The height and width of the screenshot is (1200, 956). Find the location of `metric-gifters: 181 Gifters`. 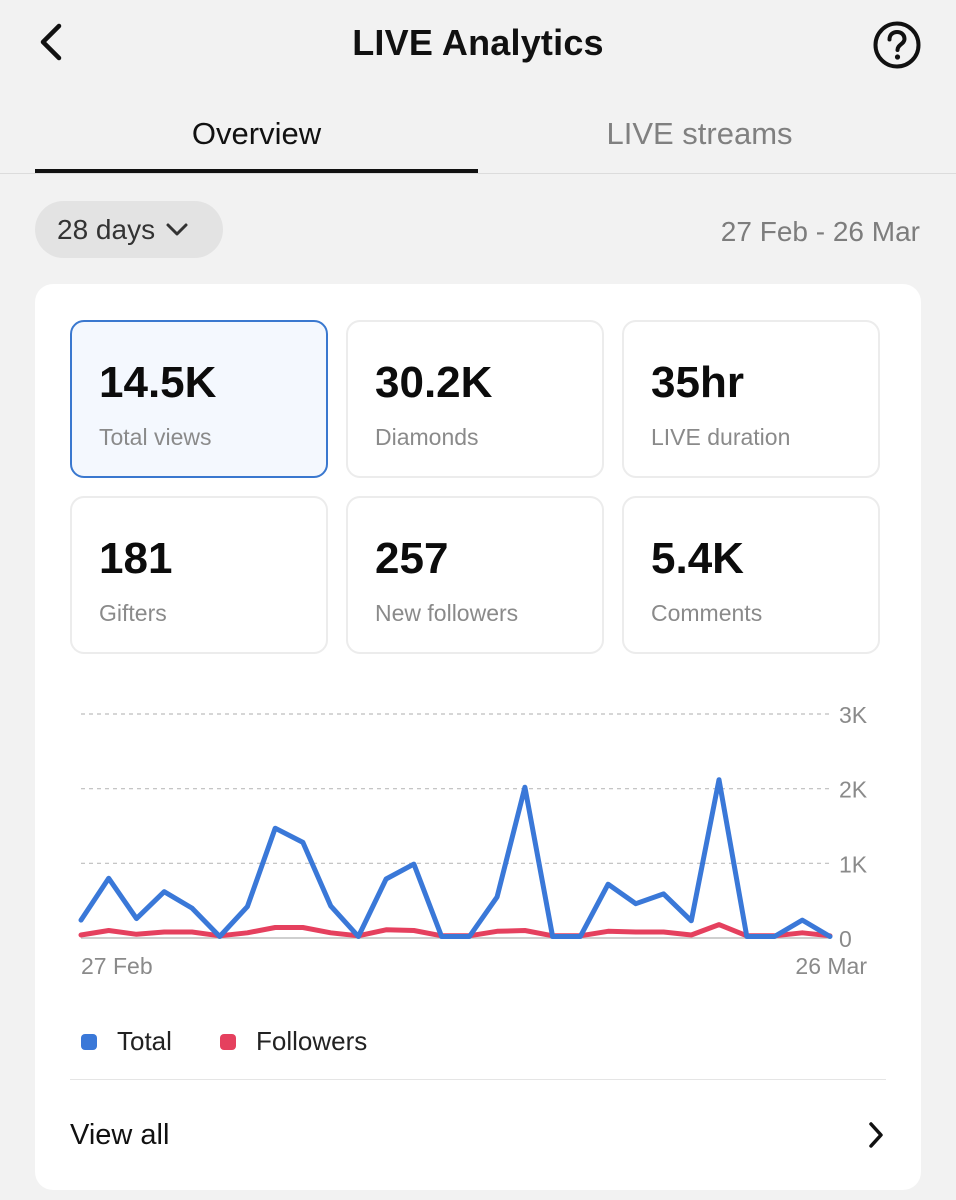

metric-gifters: 181 Gifters is located at coordinates (199, 575).